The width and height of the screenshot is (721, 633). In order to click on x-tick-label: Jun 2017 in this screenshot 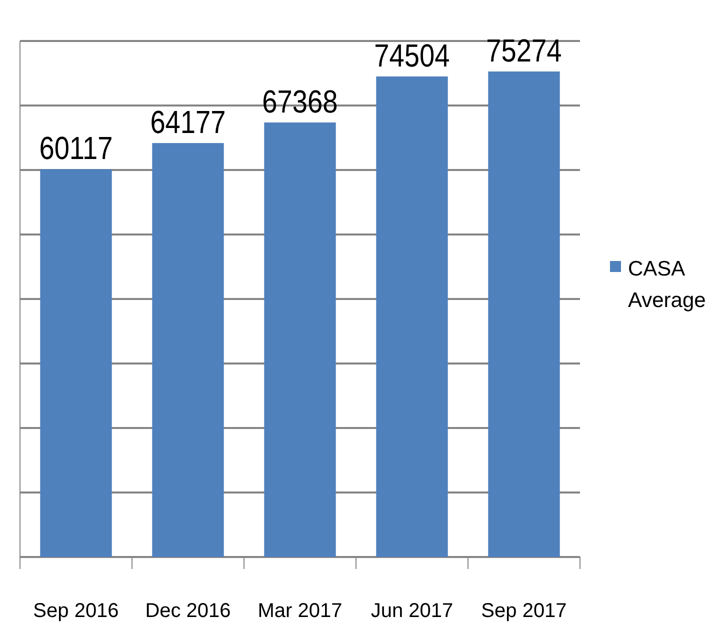, I will do `click(412, 611)`.